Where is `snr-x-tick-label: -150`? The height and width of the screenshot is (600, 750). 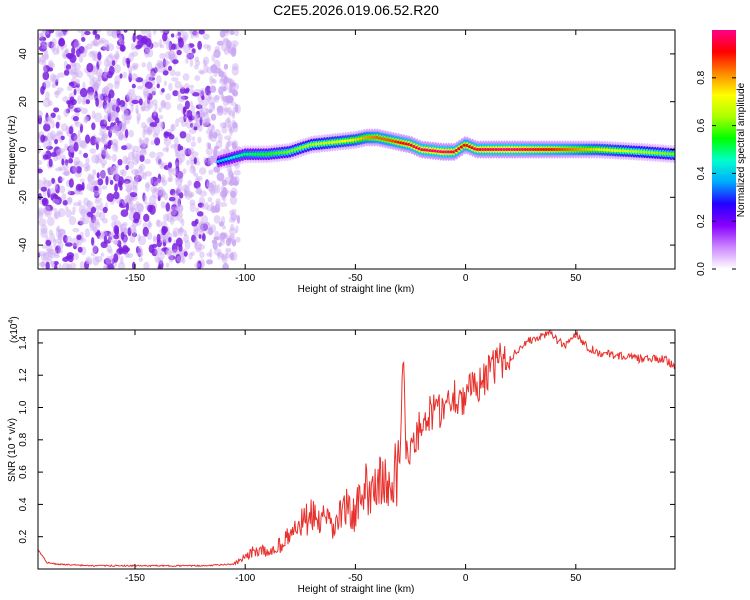
snr-x-tick-label: -150 is located at coordinates (135, 578).